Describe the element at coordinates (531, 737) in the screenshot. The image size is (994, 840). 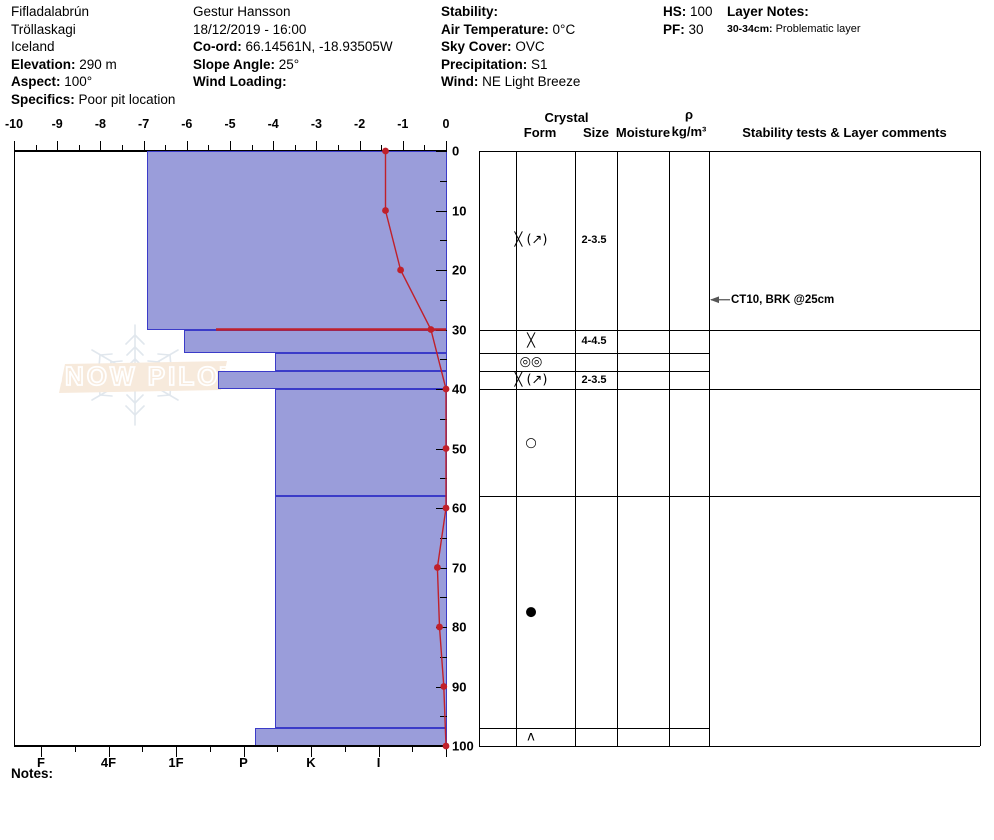
I see `crystal-form-6: ʌ` at that location.